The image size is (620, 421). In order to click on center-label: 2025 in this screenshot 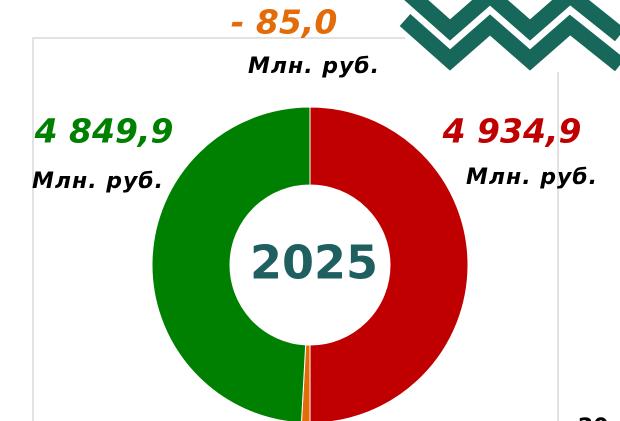, I will do `click(314, 263)`.